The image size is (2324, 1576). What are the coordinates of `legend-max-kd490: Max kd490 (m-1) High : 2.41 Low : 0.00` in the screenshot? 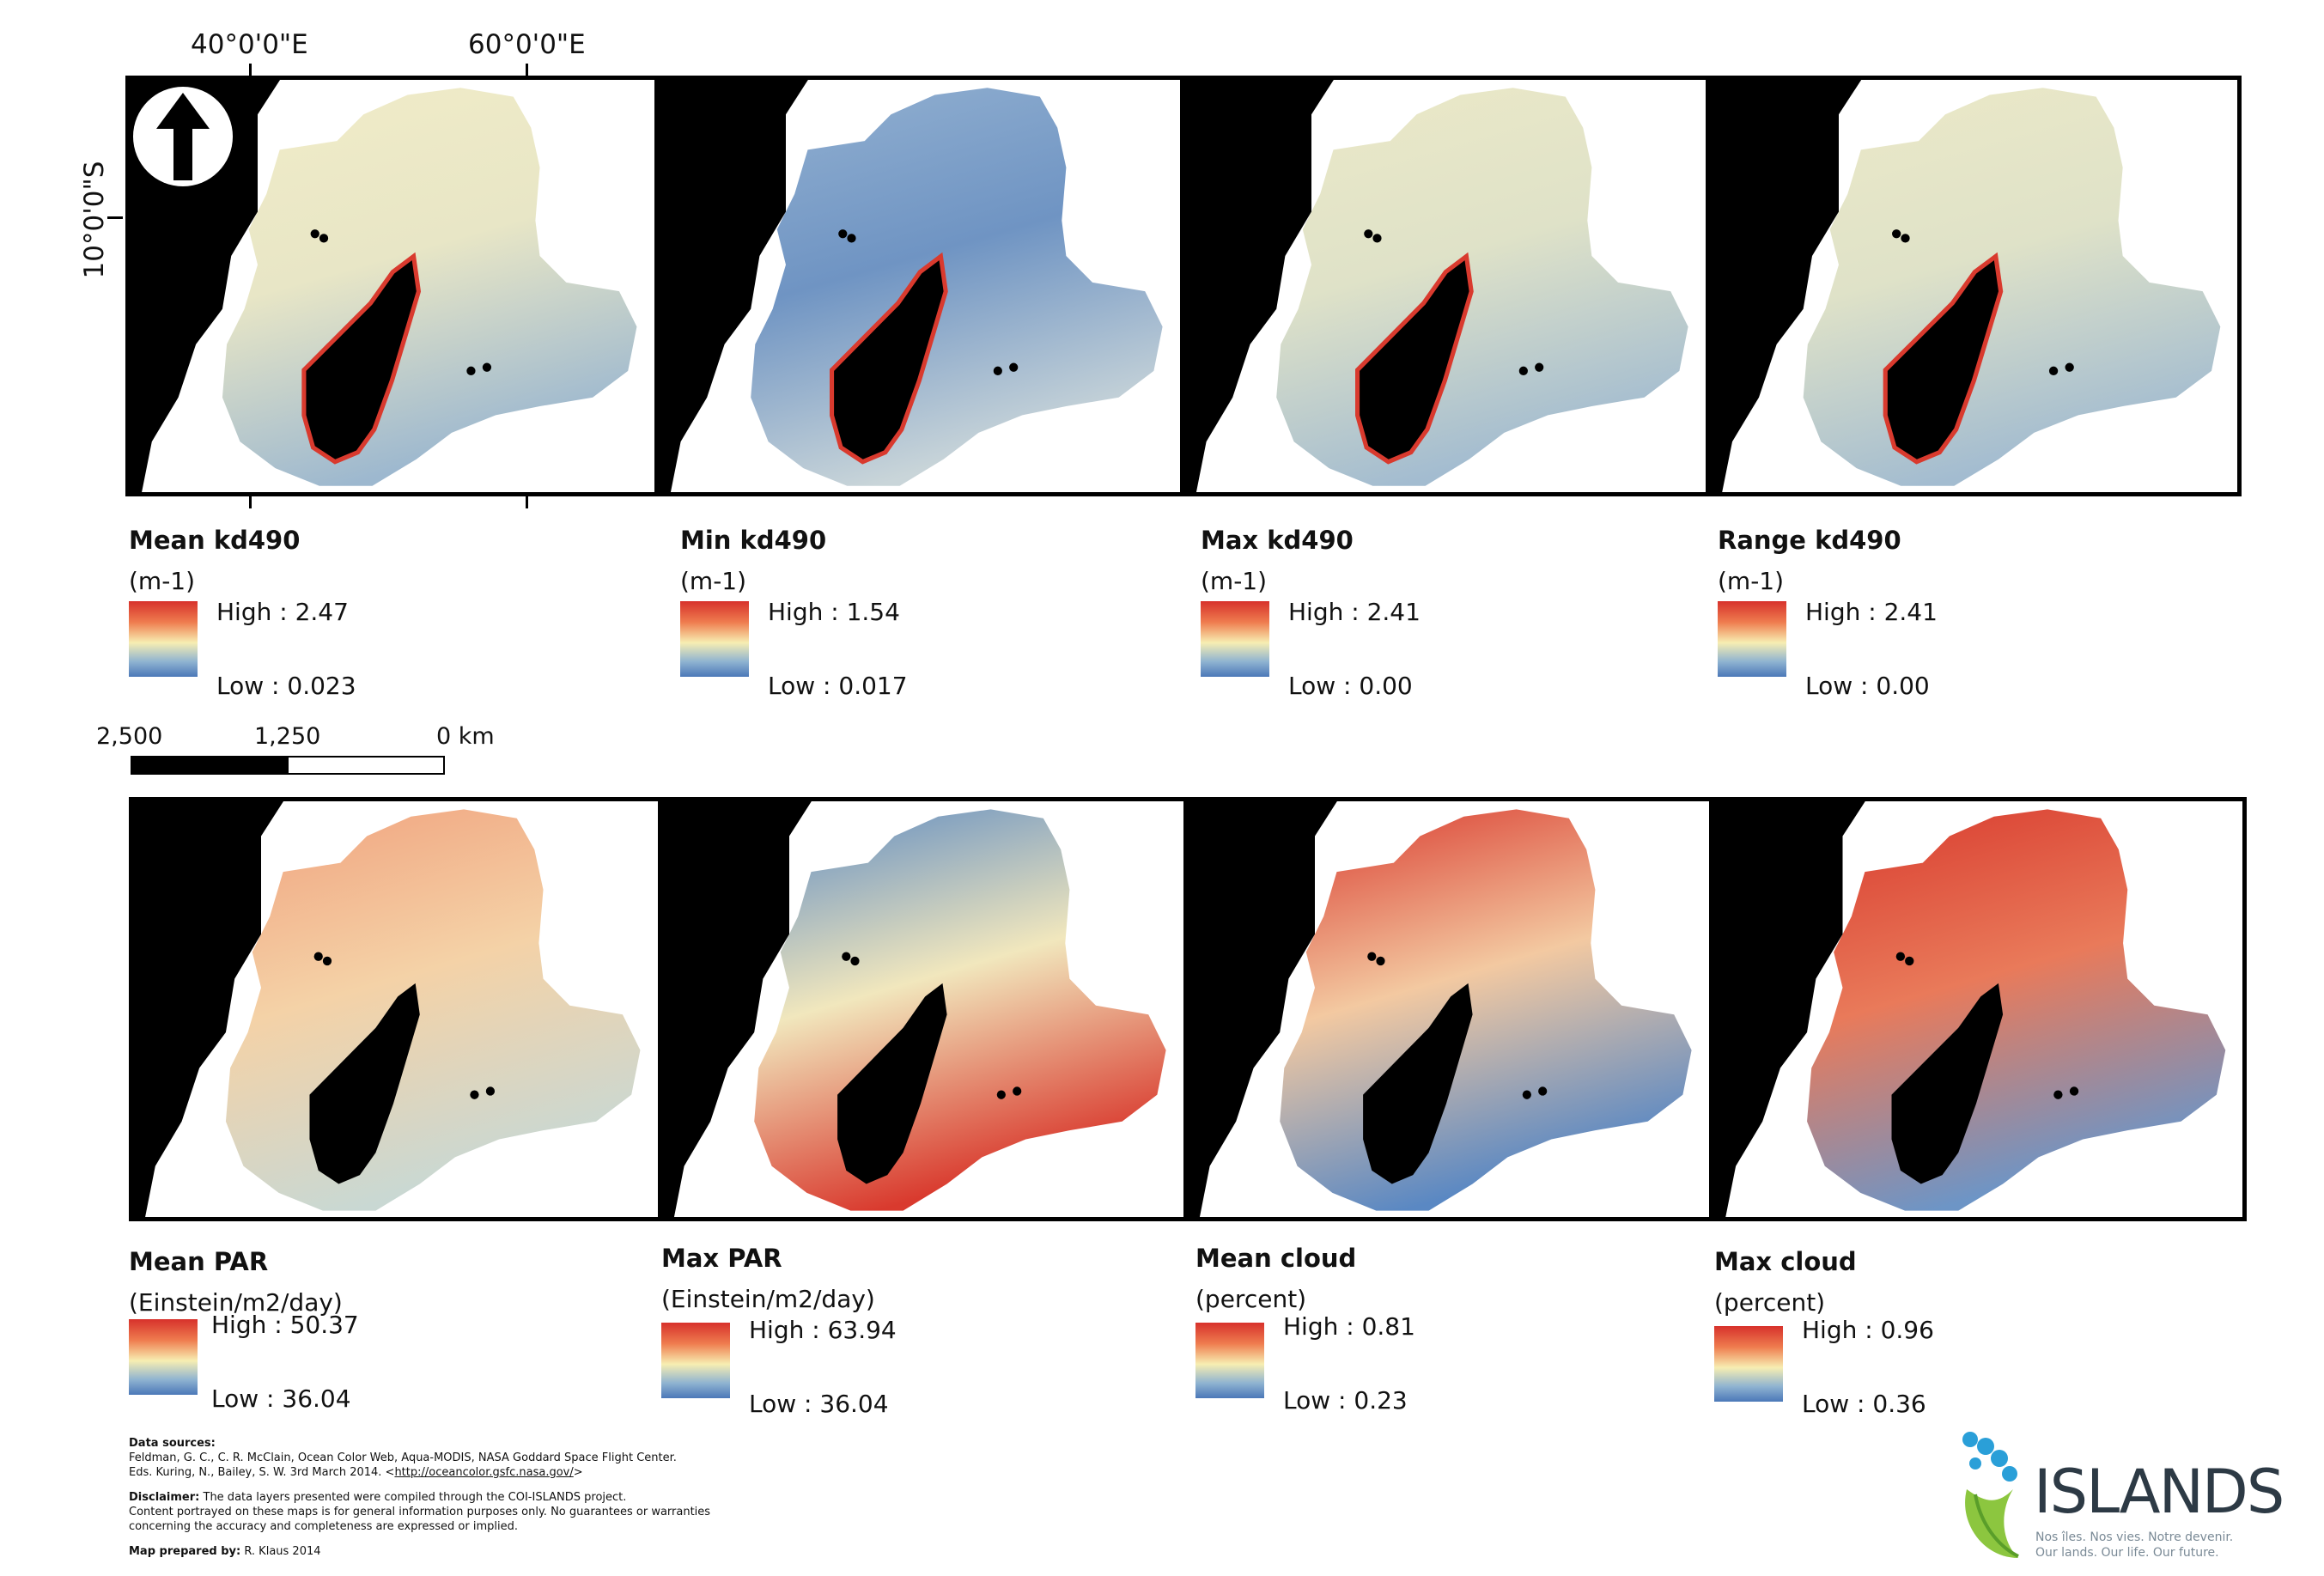 It's located at (1381, 616).